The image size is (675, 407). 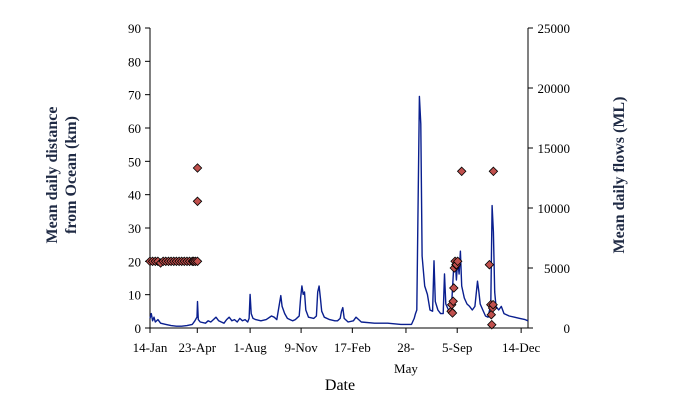 I want to click on x-tick-label: 1-Aug, so click(x=251, y=347).